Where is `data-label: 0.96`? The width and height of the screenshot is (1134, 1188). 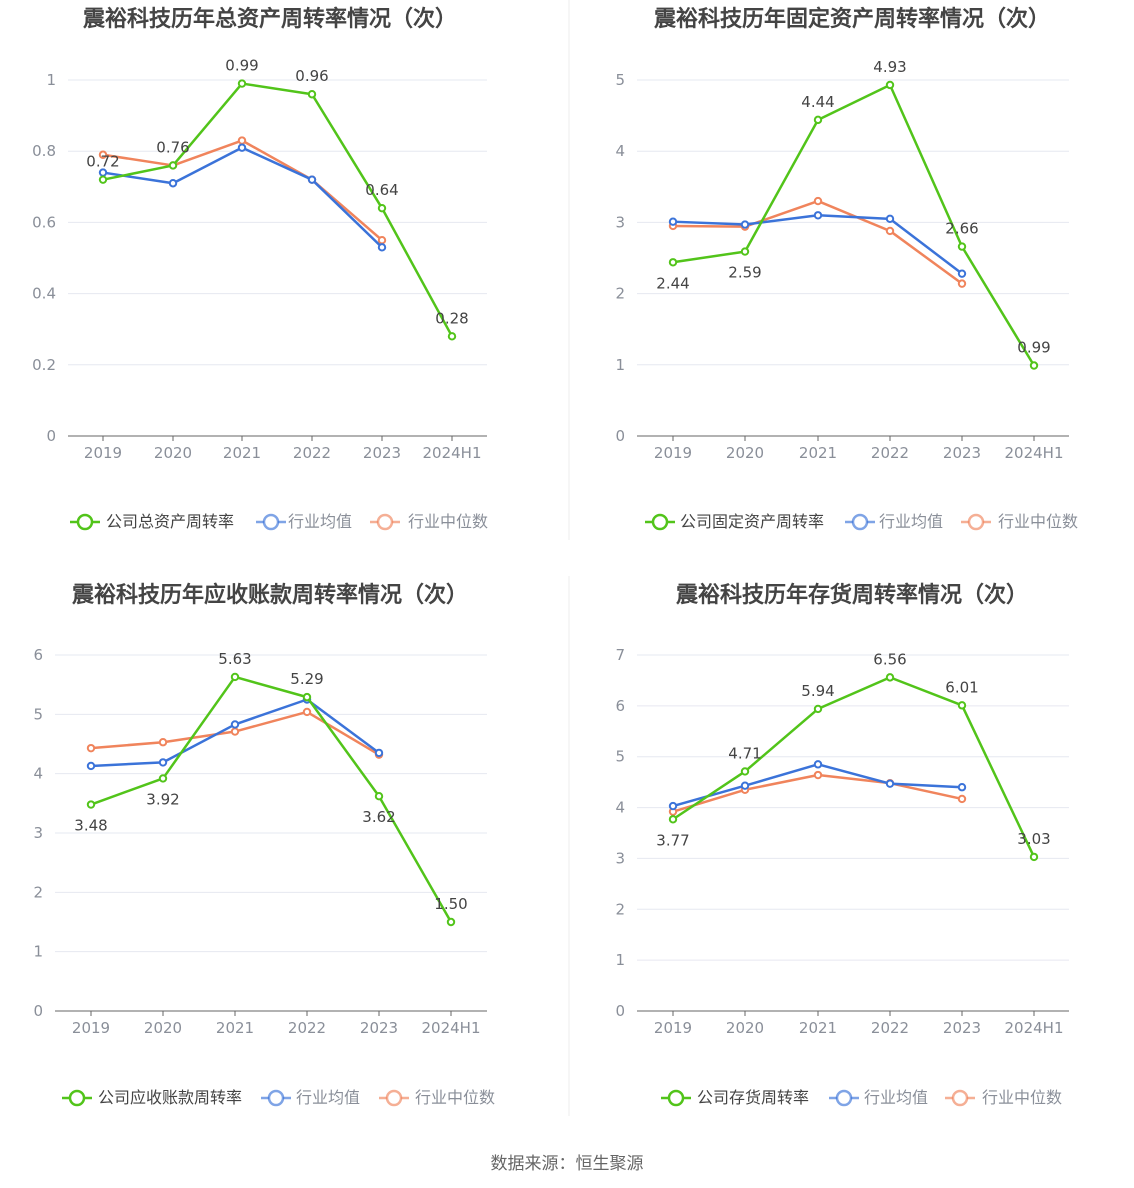
data-label: 0.96 is located at coordinates (311, 76).